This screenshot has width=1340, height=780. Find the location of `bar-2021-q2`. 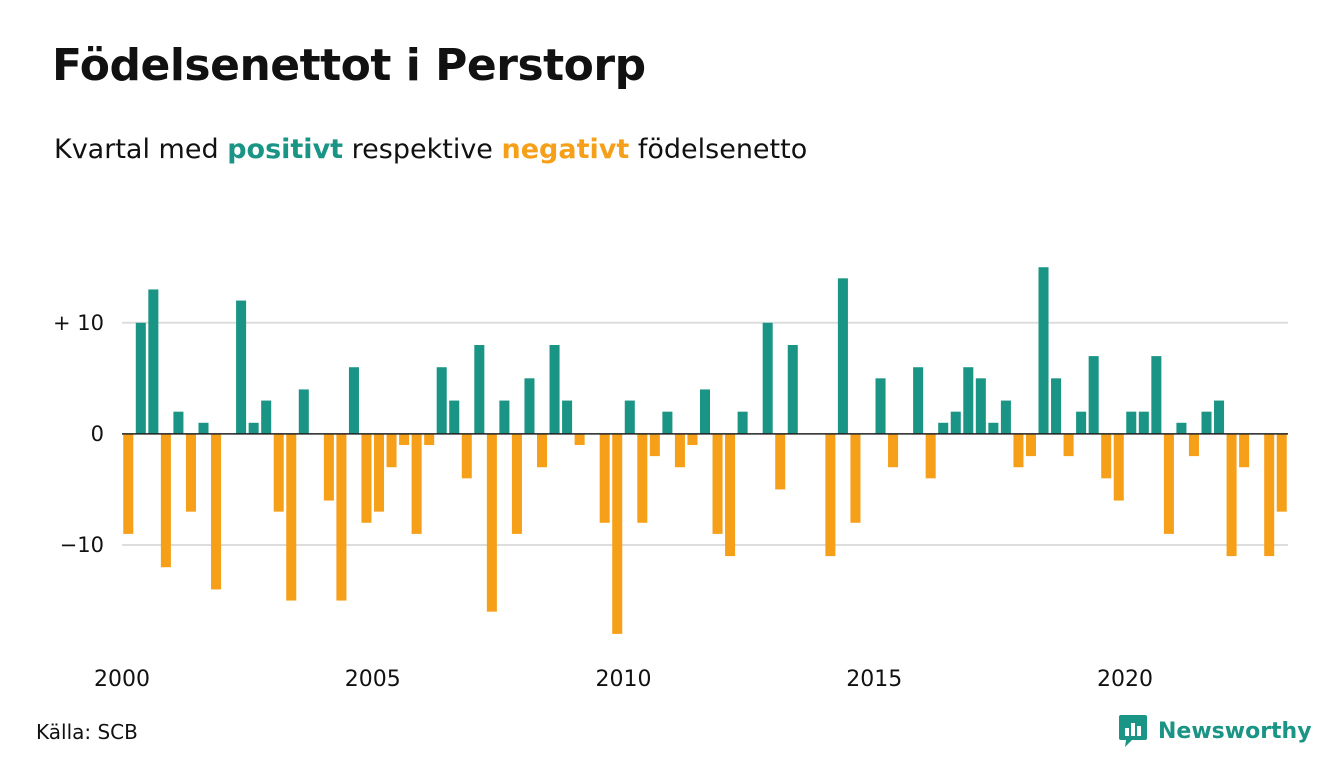

bar-2021-q2 is located at coordinates (1193, 445).